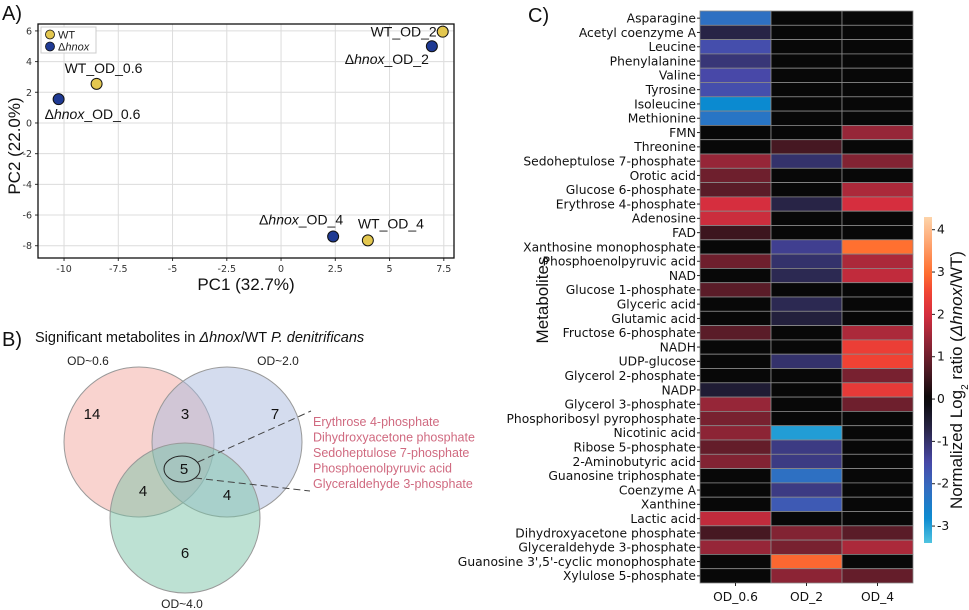 The height and width of the screenshot is (610, 969). I want to click on y-tick-label: 0, so click(29, 123).